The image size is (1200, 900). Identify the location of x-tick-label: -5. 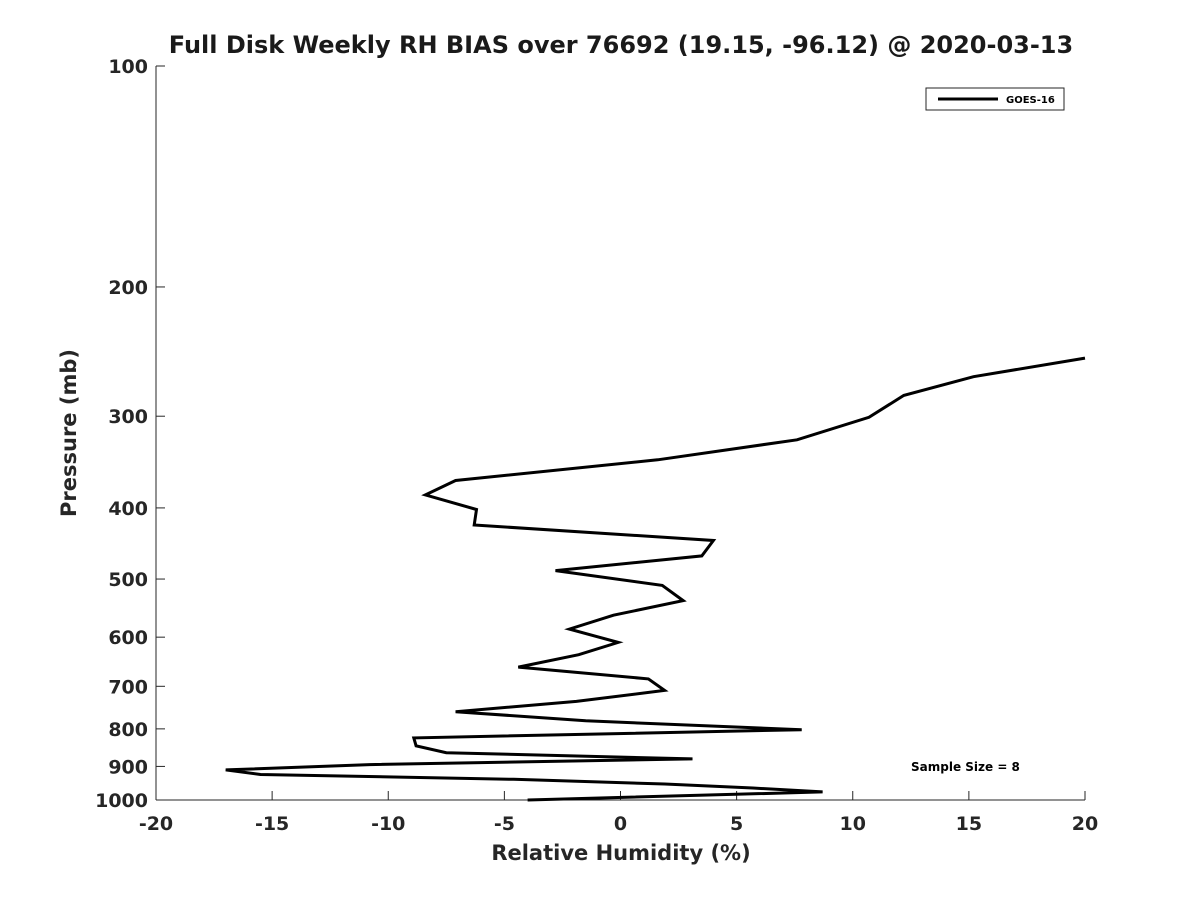
(504, 824).